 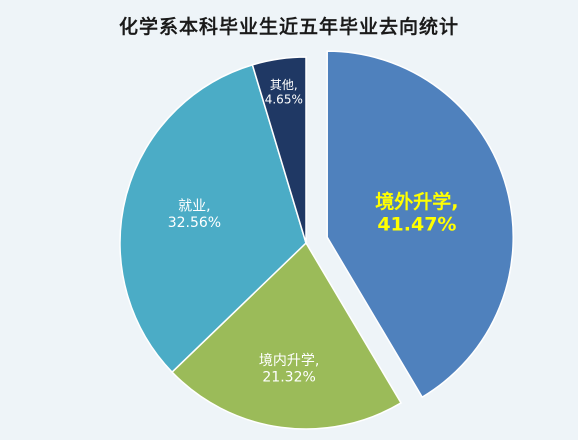 I want to click on slice-value-0: 41.47%, so click(x=416, y=225).